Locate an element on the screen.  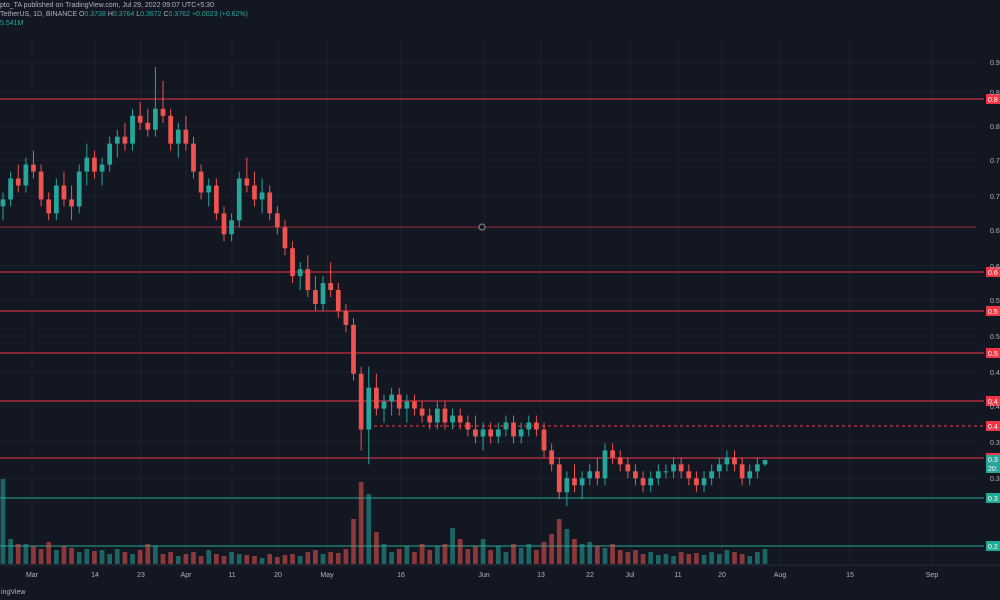
x-tick-label-15: 15 is located at coordinates (850, 575).